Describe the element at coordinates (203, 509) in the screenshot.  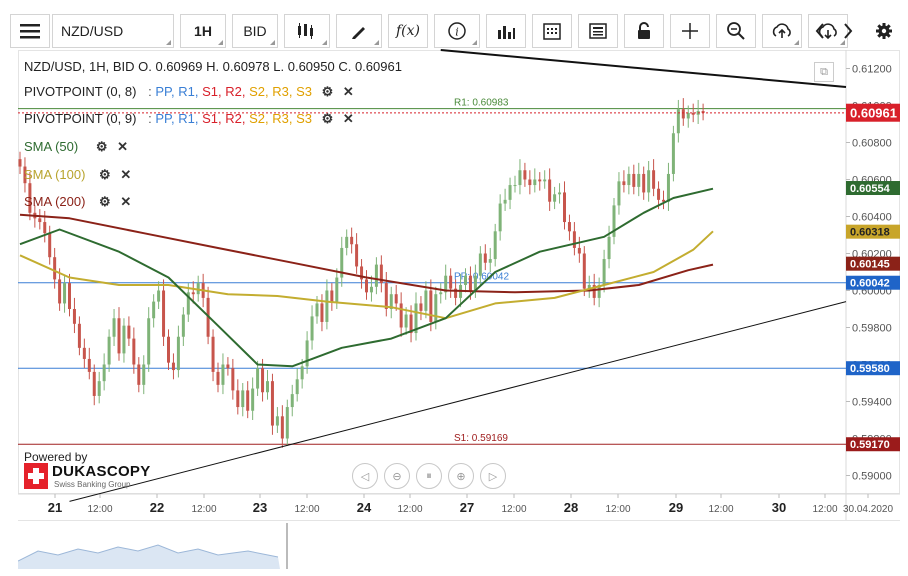
I see `x-tick-label: 12:00` at that location.